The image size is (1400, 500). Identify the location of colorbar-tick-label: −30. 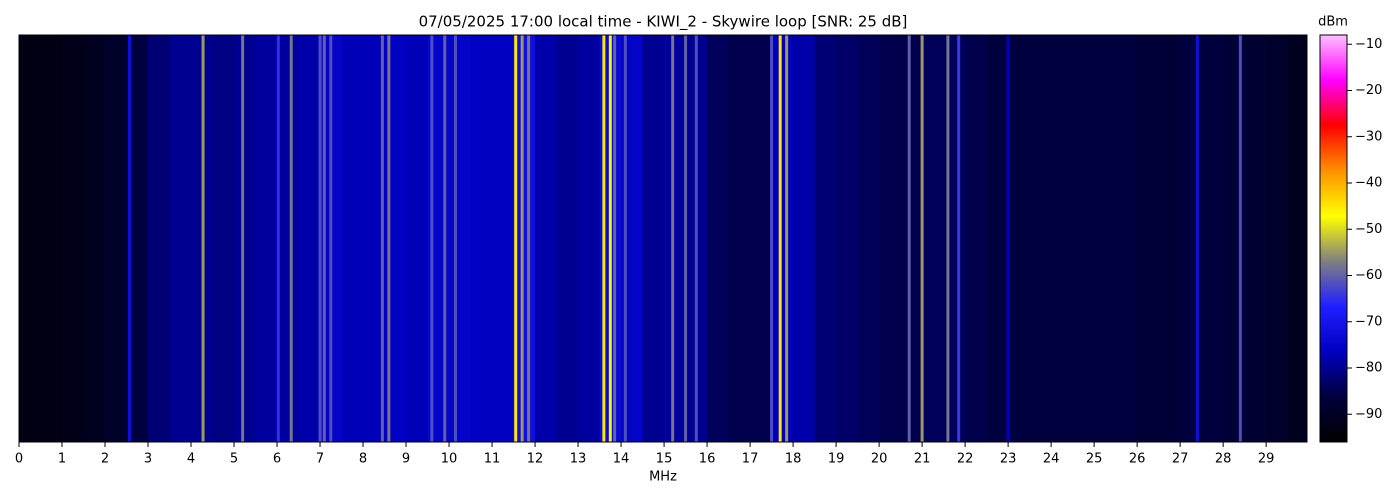
(1368, 136).